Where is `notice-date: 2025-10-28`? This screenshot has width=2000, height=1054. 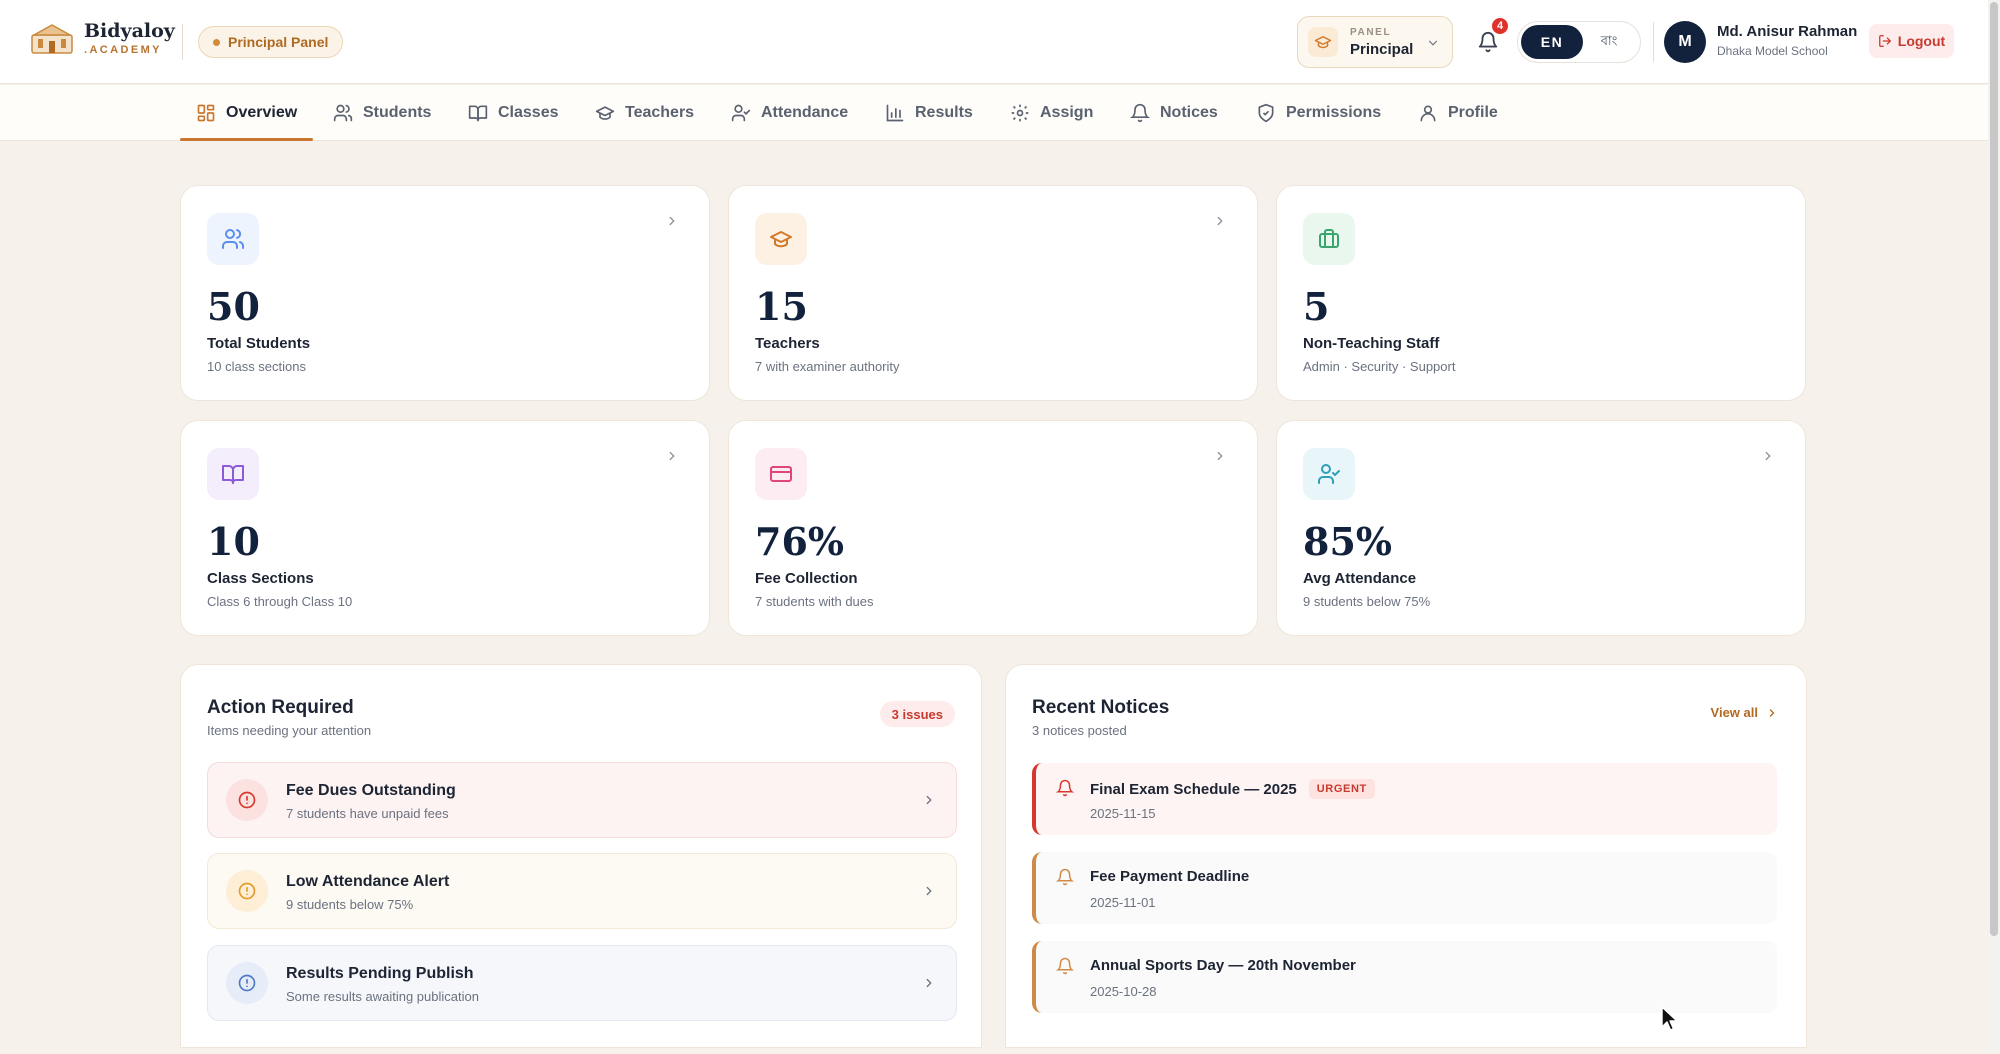 notice-date: 2025-10-28 is located at coordinates (1123, 991).